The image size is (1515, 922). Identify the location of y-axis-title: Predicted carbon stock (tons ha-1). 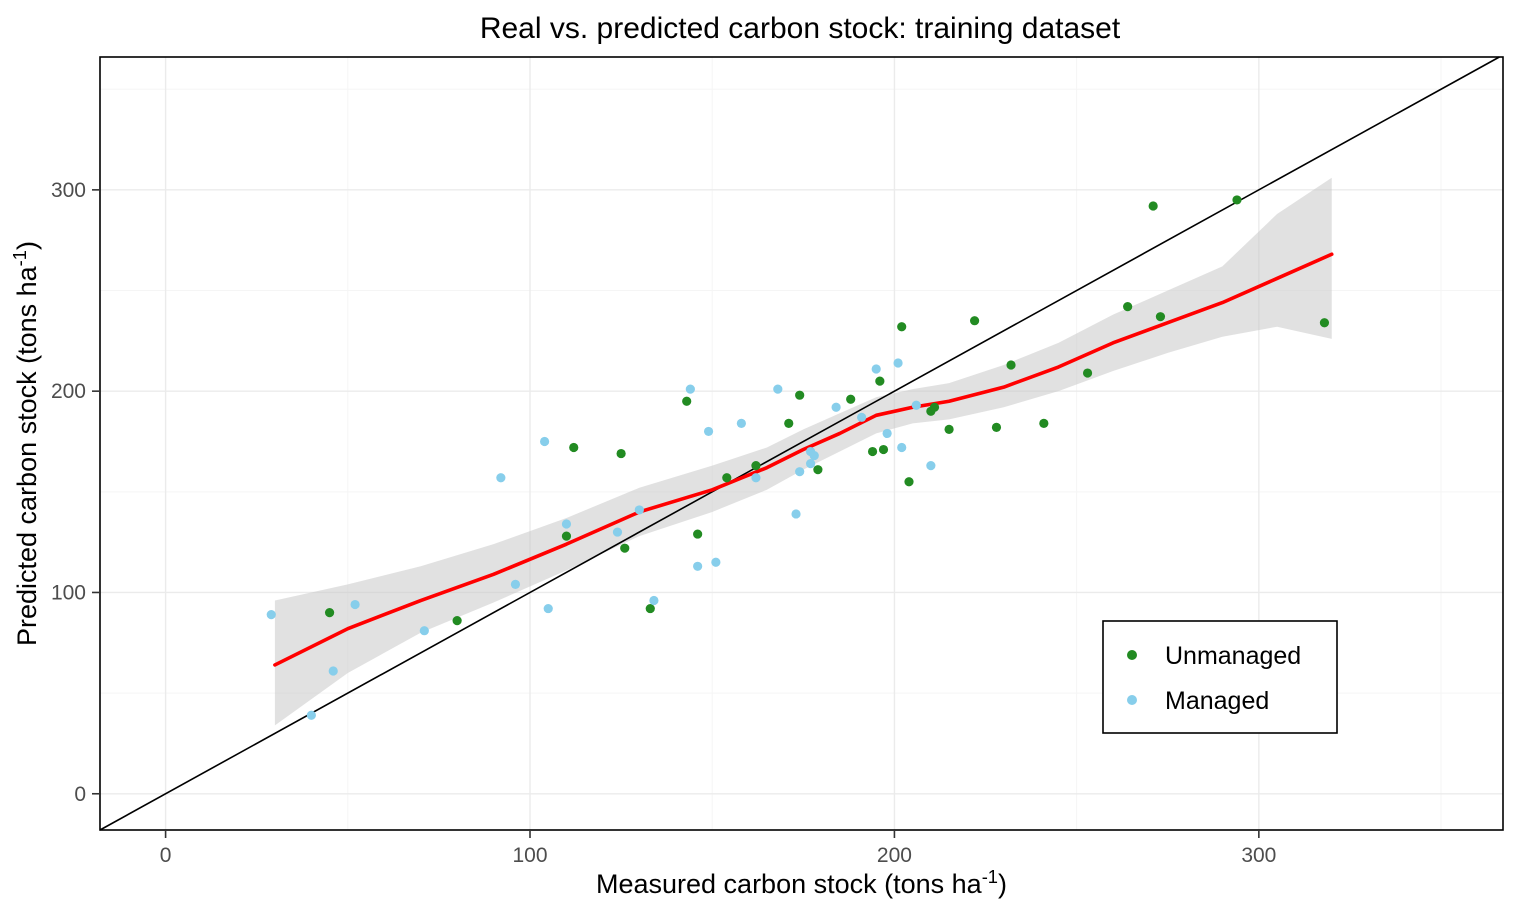
(25, 443).